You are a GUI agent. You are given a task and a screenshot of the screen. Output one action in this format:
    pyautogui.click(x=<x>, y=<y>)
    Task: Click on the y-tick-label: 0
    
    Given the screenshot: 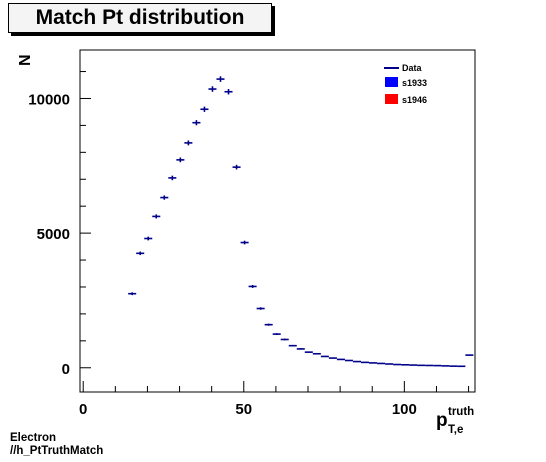 What is the action you would take?
    pyautogui.click(x=66, y=369)
    